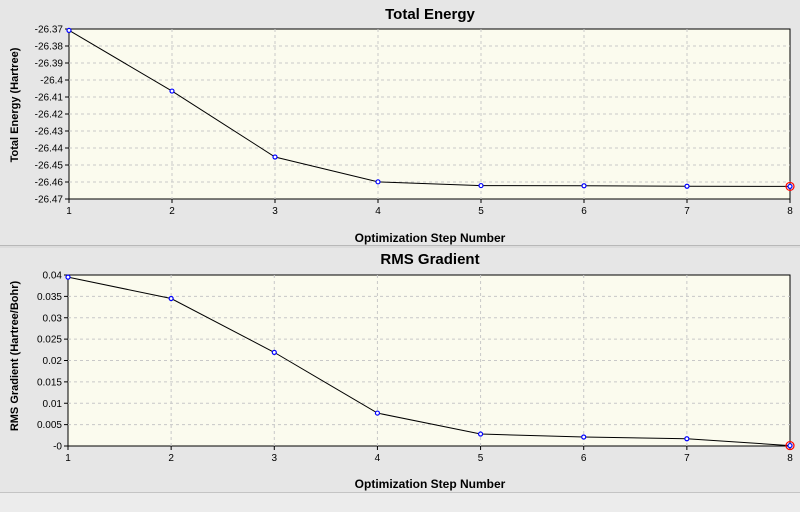 Image resolution: width=800 pixels, height=512 pixels. What do you see at coordinates (53, 318) in the screenshot?
I see `y-tick-label: 0.03` at bounding box center [53, 318].